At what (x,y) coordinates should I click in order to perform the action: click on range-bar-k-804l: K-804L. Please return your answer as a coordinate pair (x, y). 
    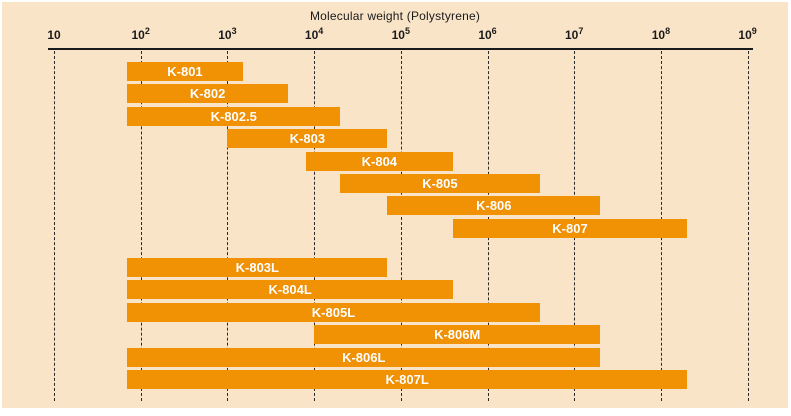
    Looking at the image, I should click on (290, 290).